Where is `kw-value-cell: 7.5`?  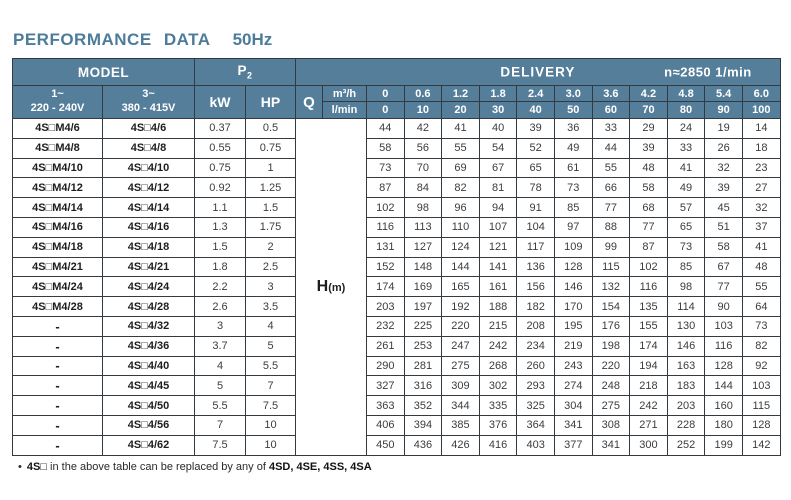
kw-value-cell: 7.5 is located at coordinates (220, 445).